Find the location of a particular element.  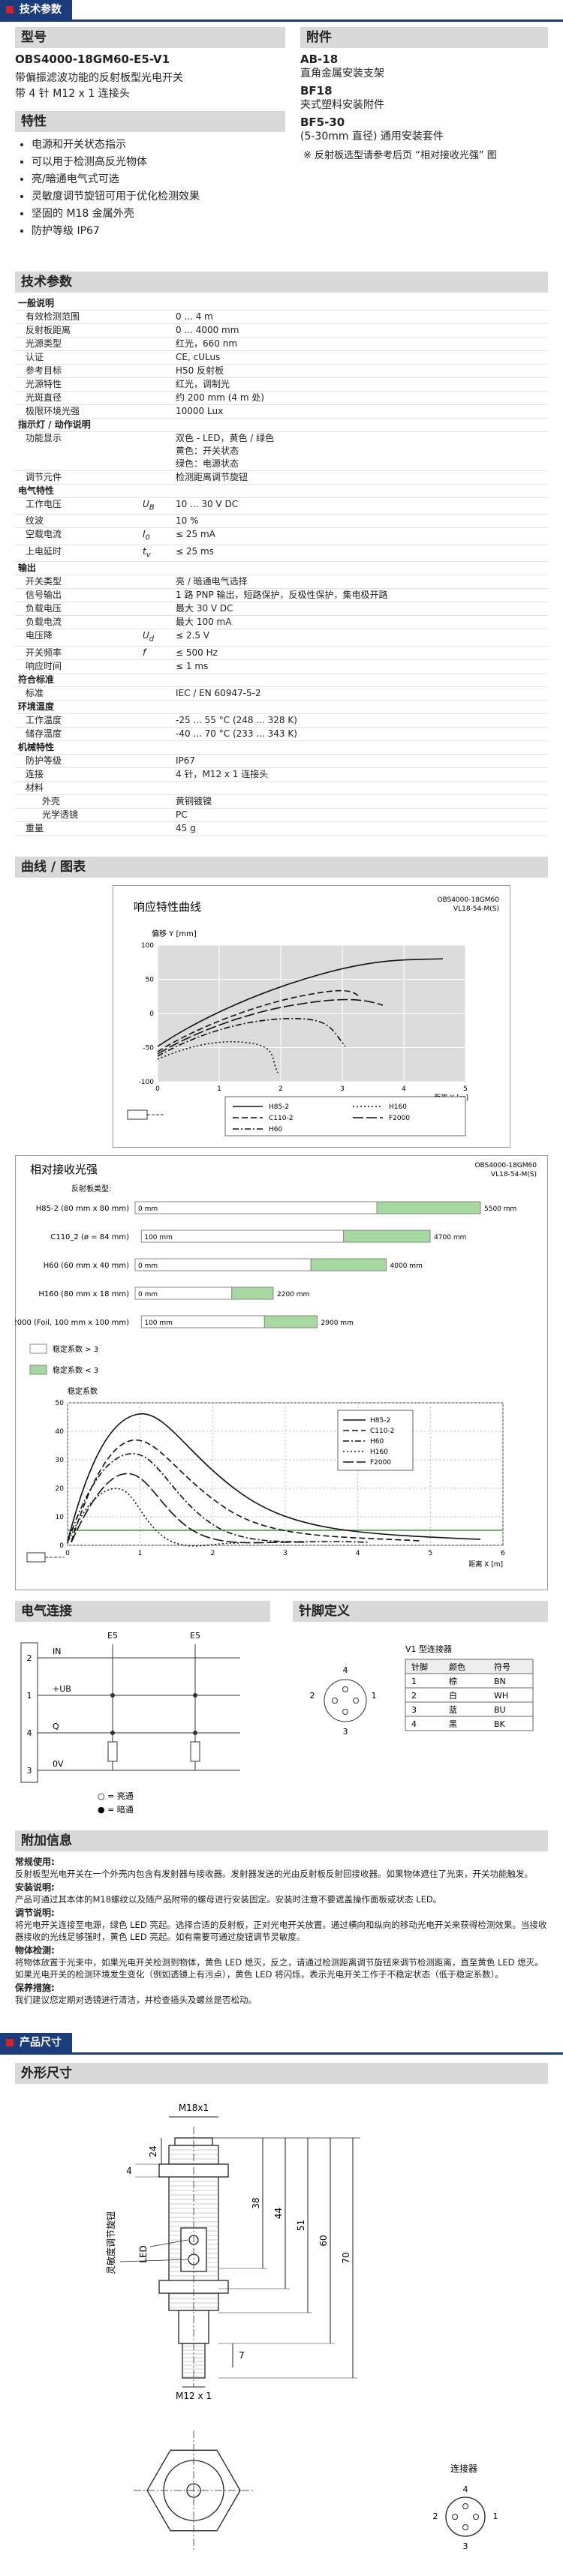

x-tick-label: 3 is located at coordinates (343, 1089).